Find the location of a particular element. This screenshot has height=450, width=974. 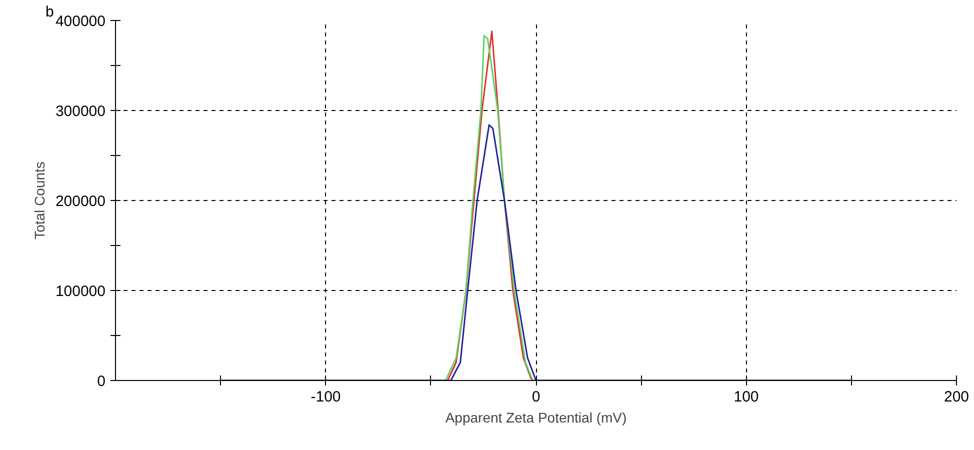

y-tick-label: 200000 is located at coordinates (80, 201).